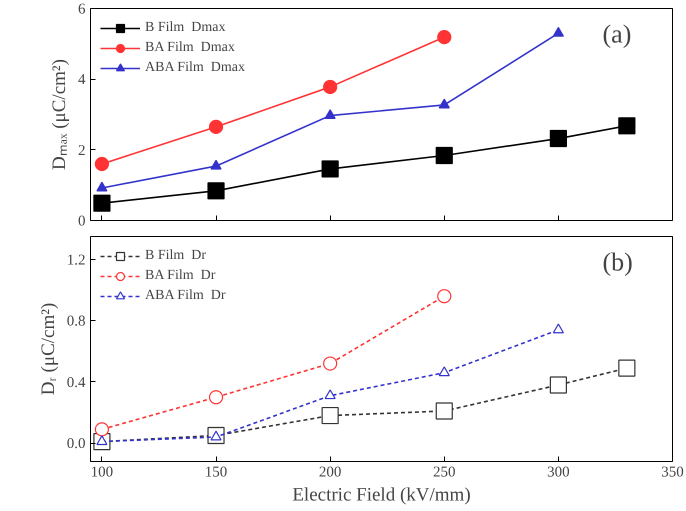 This screenshot has width=686, height=511. I want to click on x-tick-label: 100, so click(102, 472).